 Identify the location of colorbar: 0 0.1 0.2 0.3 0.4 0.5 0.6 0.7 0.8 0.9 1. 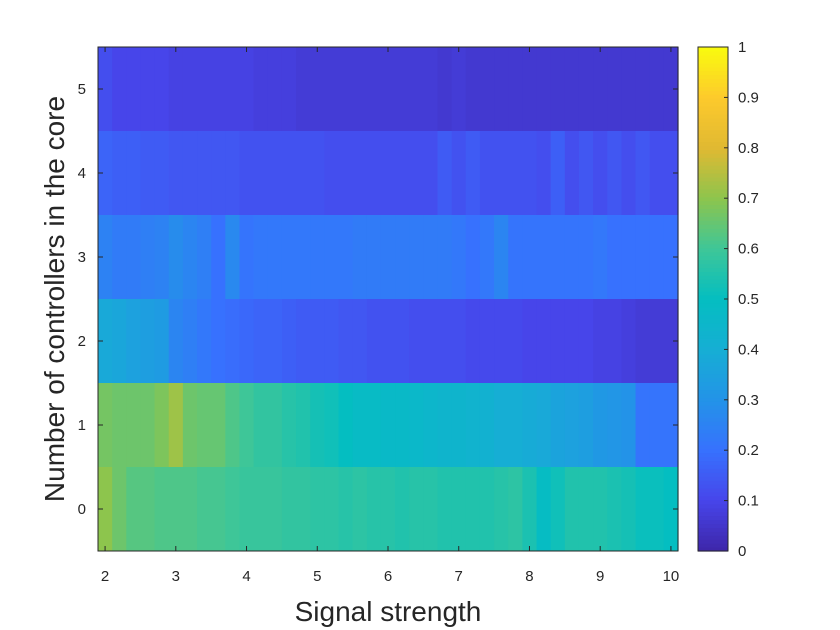
(728, 299).